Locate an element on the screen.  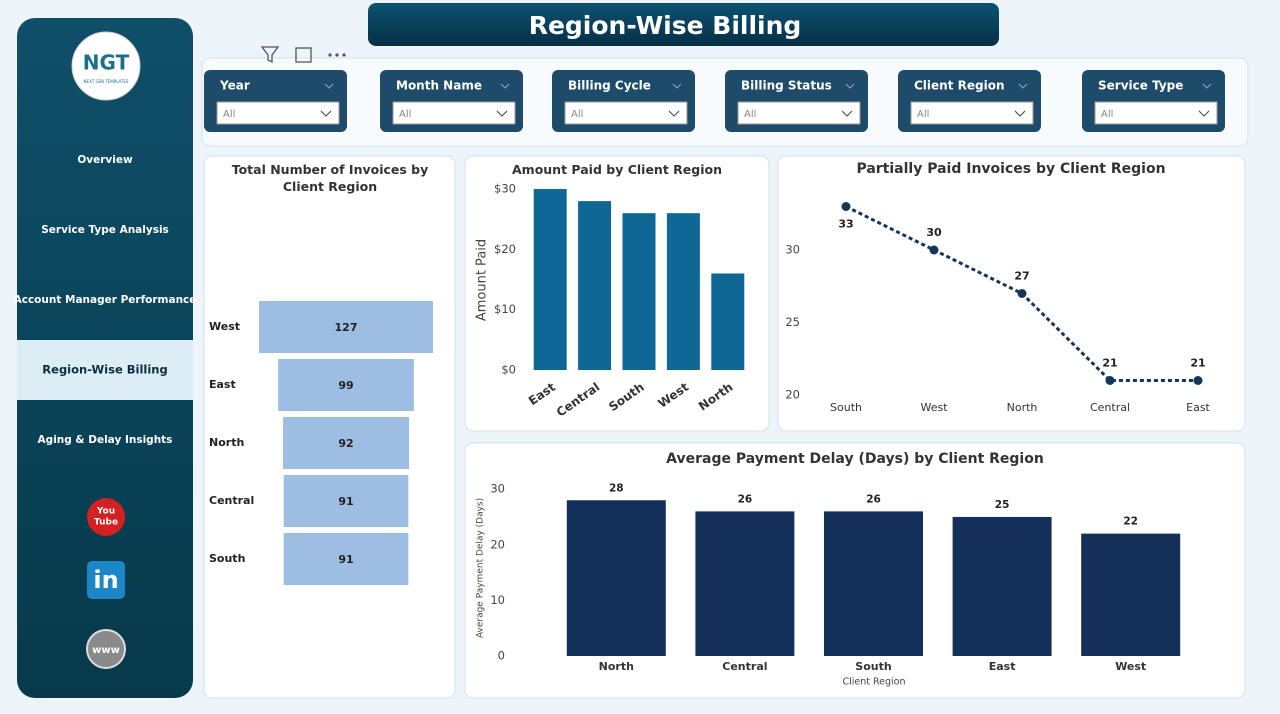
data-label: 28 is located at coordinates (616, 488).